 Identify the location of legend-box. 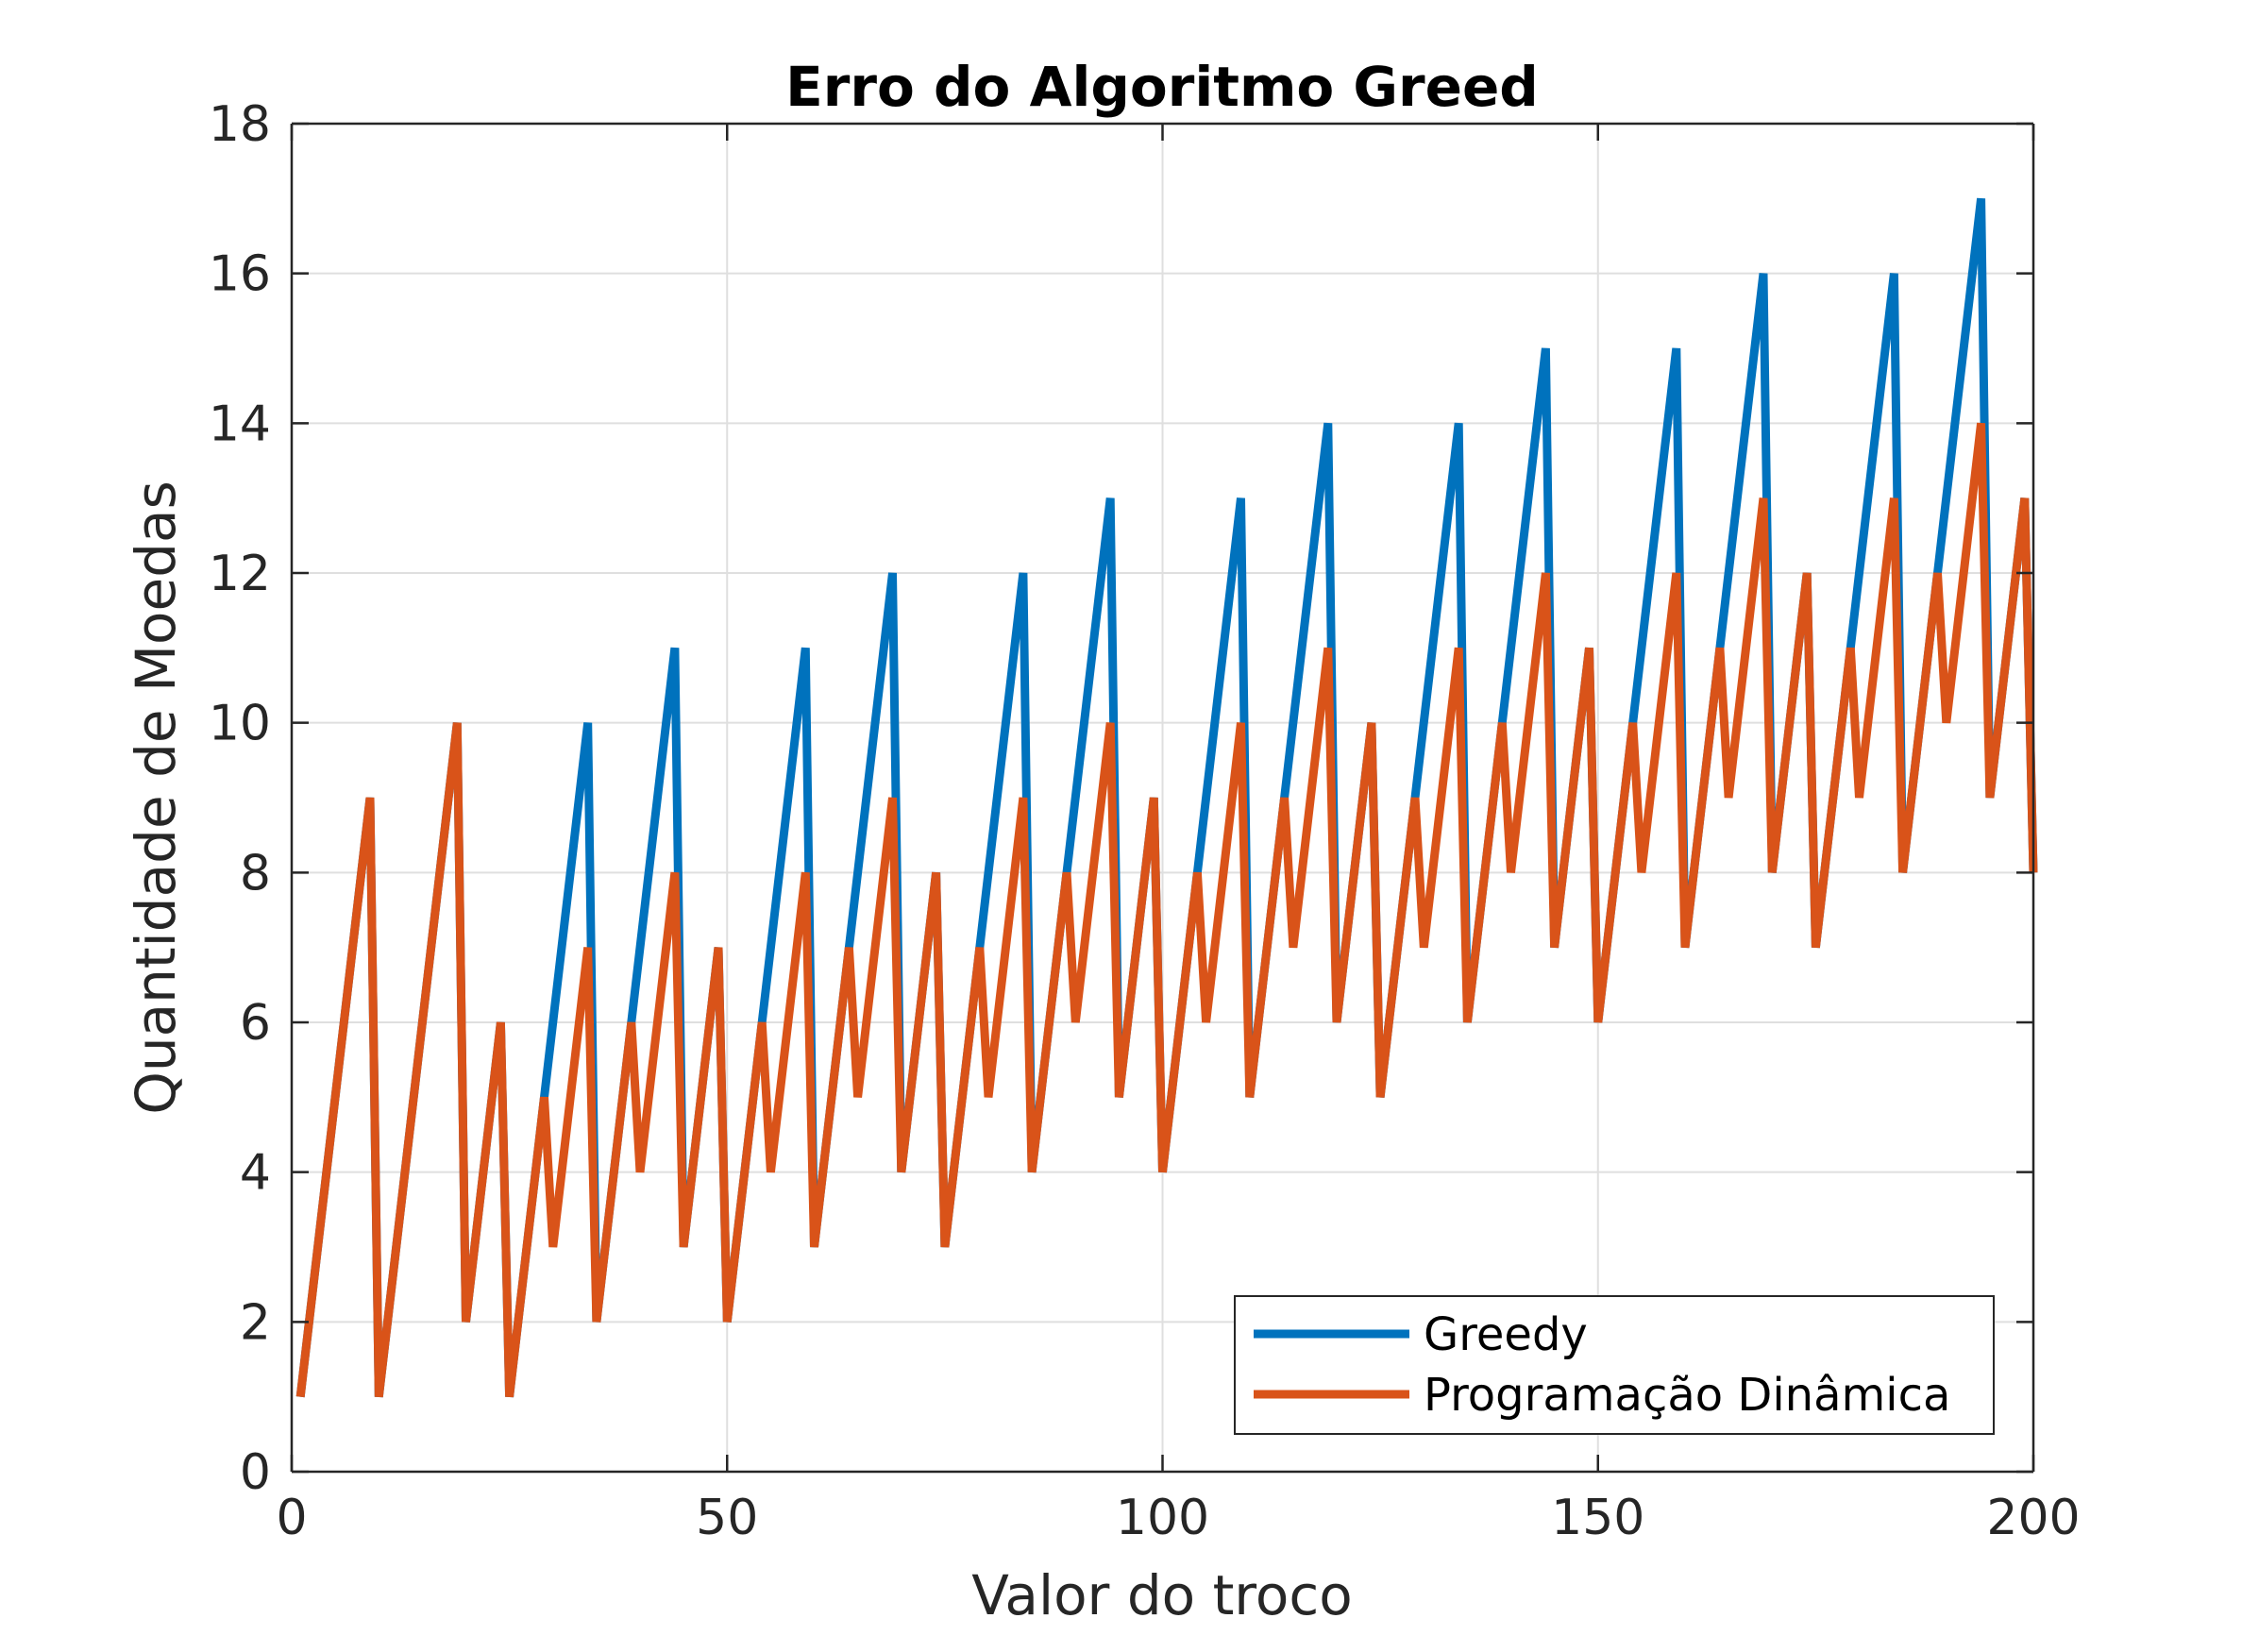
(1614, 1365).